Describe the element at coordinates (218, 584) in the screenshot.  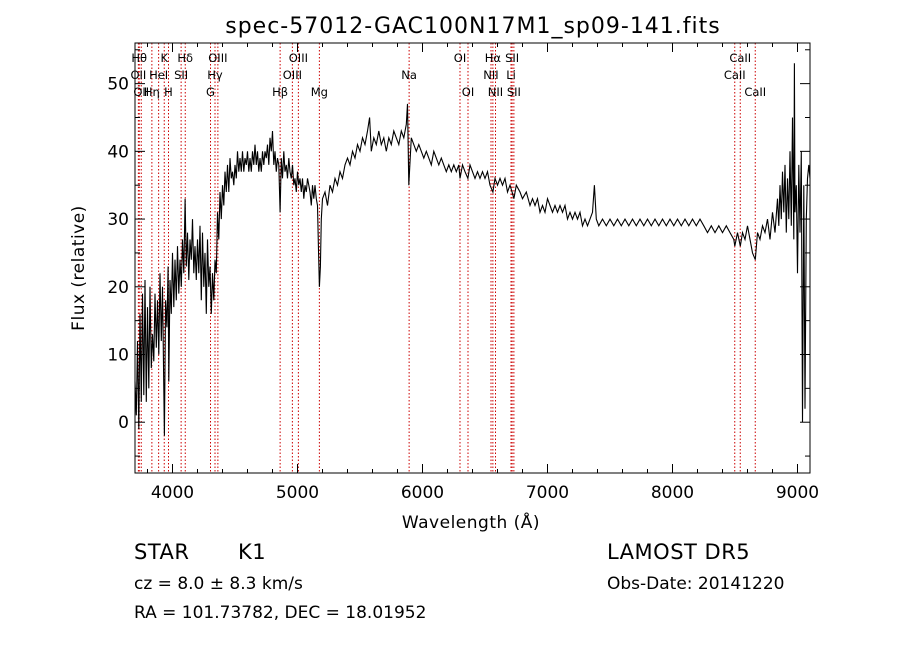
I see `velocity-readout: cz = 8.0 ± 8.3 km/s` at that location.